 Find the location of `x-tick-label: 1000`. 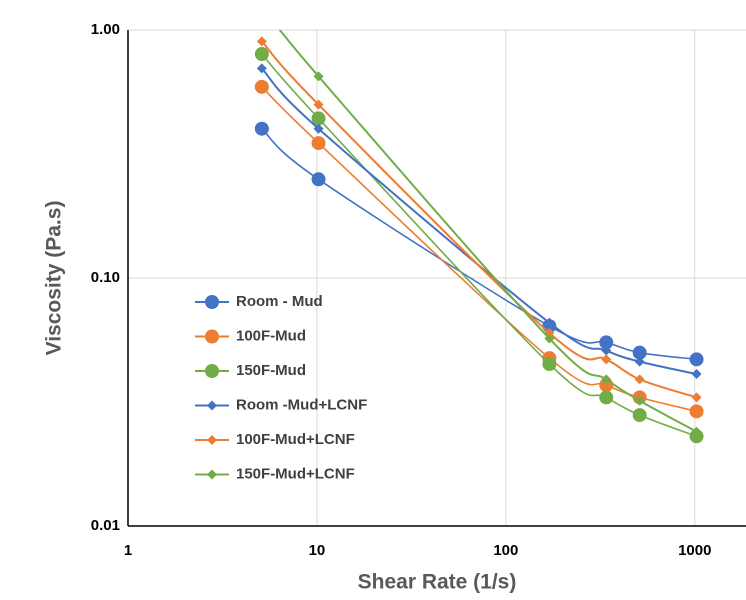

x-tick-label: 1000 is located at coordinates (694, 550).